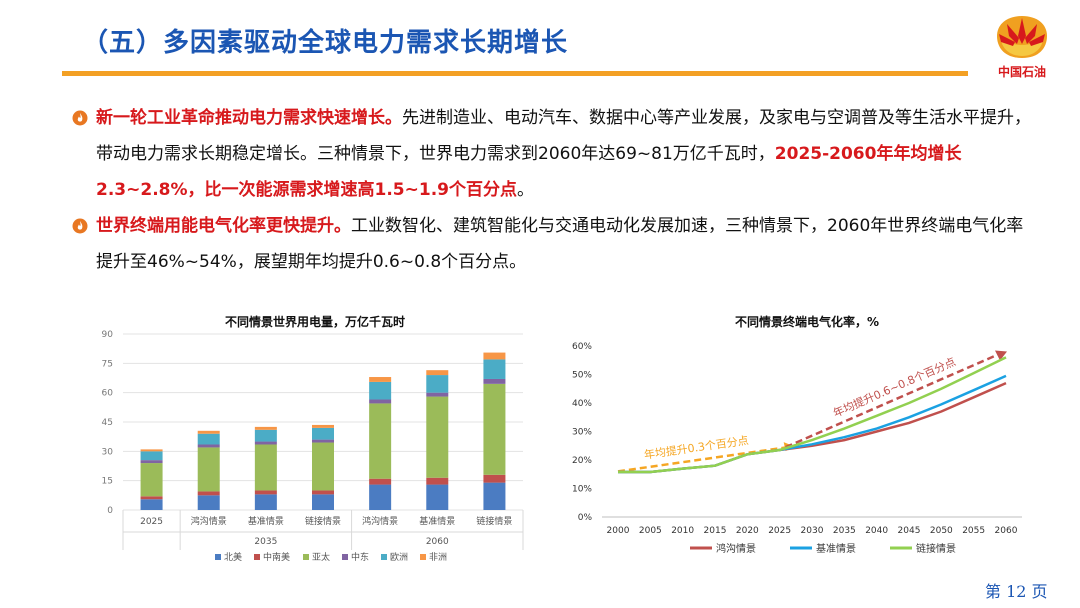 This screenshot has width=1080, height=608. I want to click on y-tick-label: 0, so click(110, 511).